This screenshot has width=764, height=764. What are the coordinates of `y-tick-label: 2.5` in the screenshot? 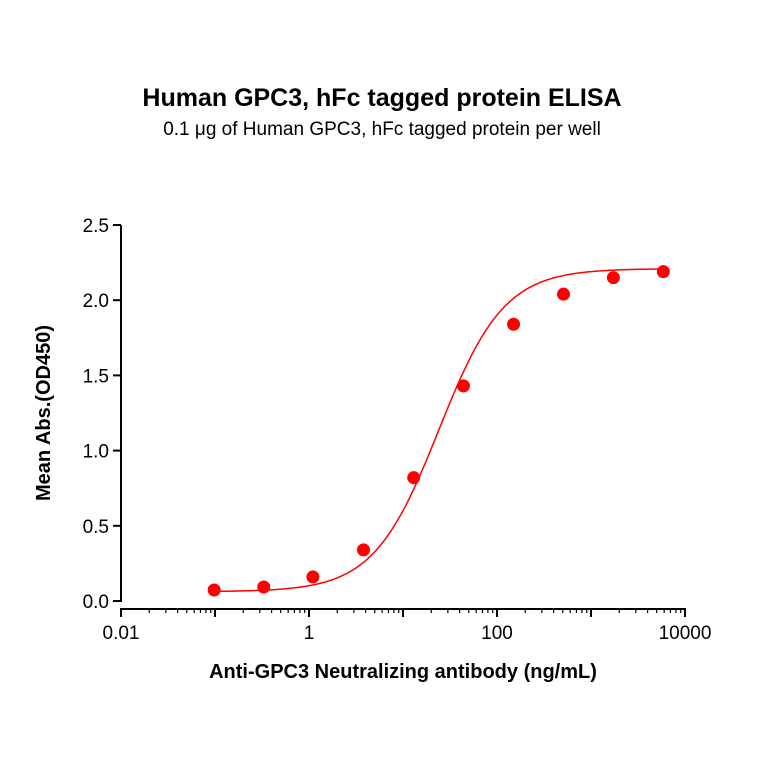 It's located at (96, 226).